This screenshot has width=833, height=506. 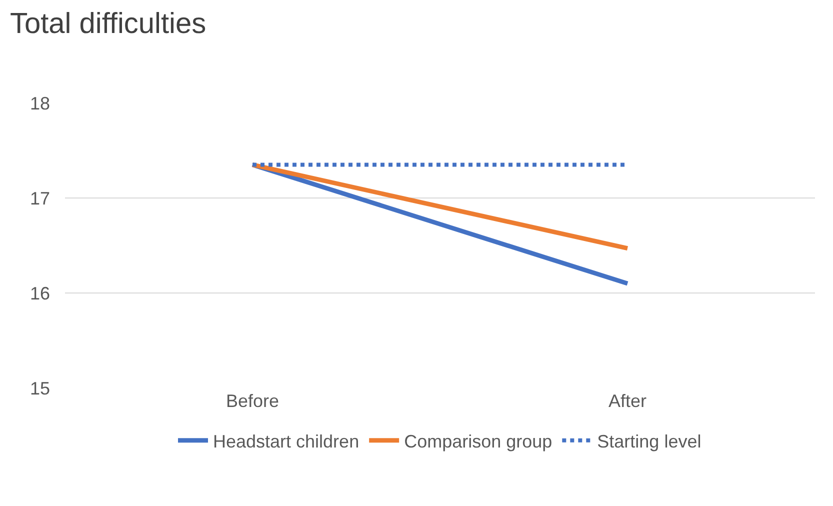 What do you see at coordinates (40, 388) in the screenshot?
I see `y-tick-label: 15` at bounding box center [40, 388].